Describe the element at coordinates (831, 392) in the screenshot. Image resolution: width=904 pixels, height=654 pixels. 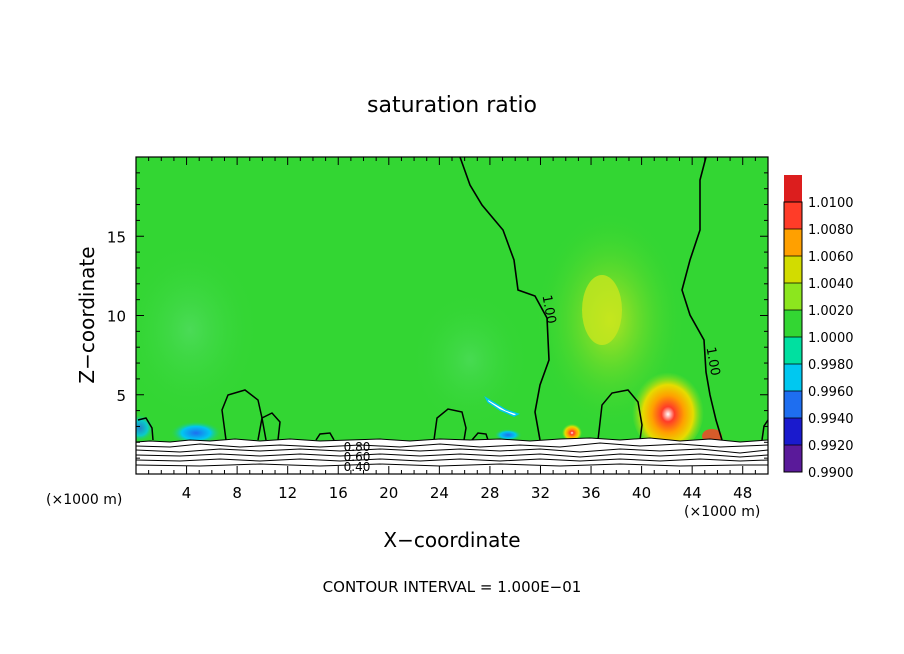
I see `colorbar-label: 0.9960` at that location.